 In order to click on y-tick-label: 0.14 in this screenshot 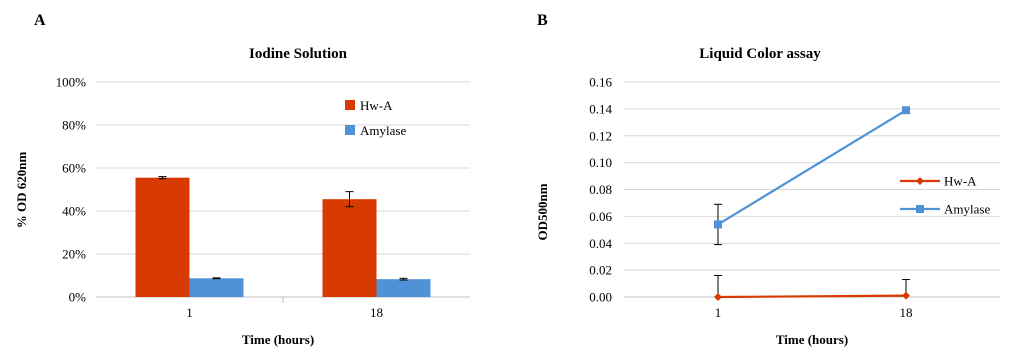, I will do `click(600, 108)`.